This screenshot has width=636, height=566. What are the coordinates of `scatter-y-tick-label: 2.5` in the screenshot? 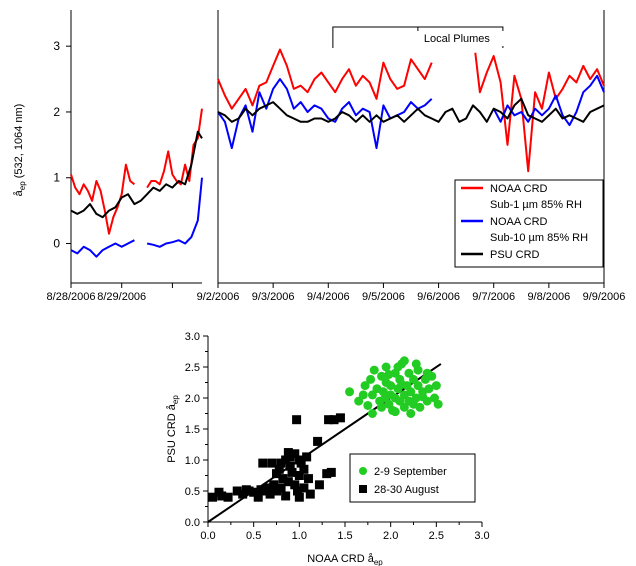 It's located at (192, 368).